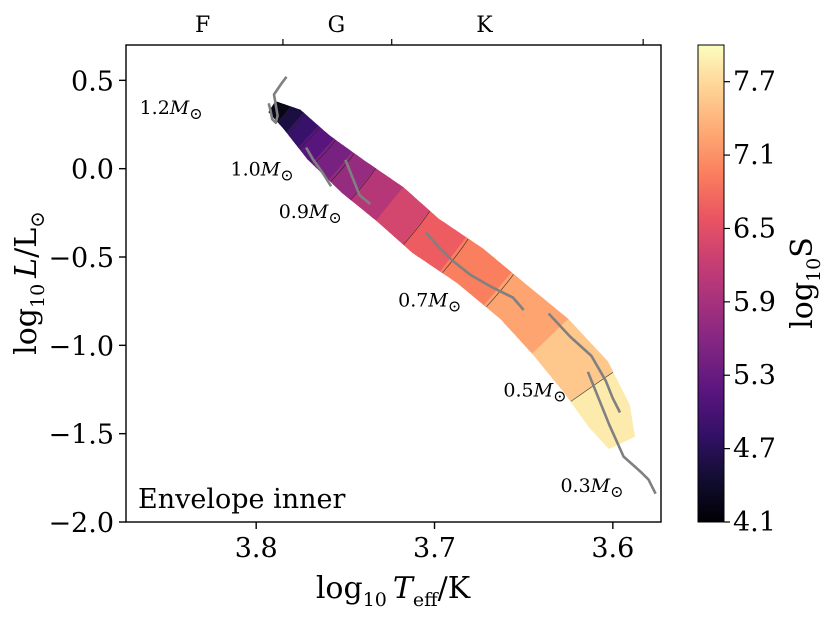 The width and height of the screenshot is (830, 618). Describe the element at coordinates (754, 302) in the screenshot. I see `colorbar-tick-label: 5.9` at that location.